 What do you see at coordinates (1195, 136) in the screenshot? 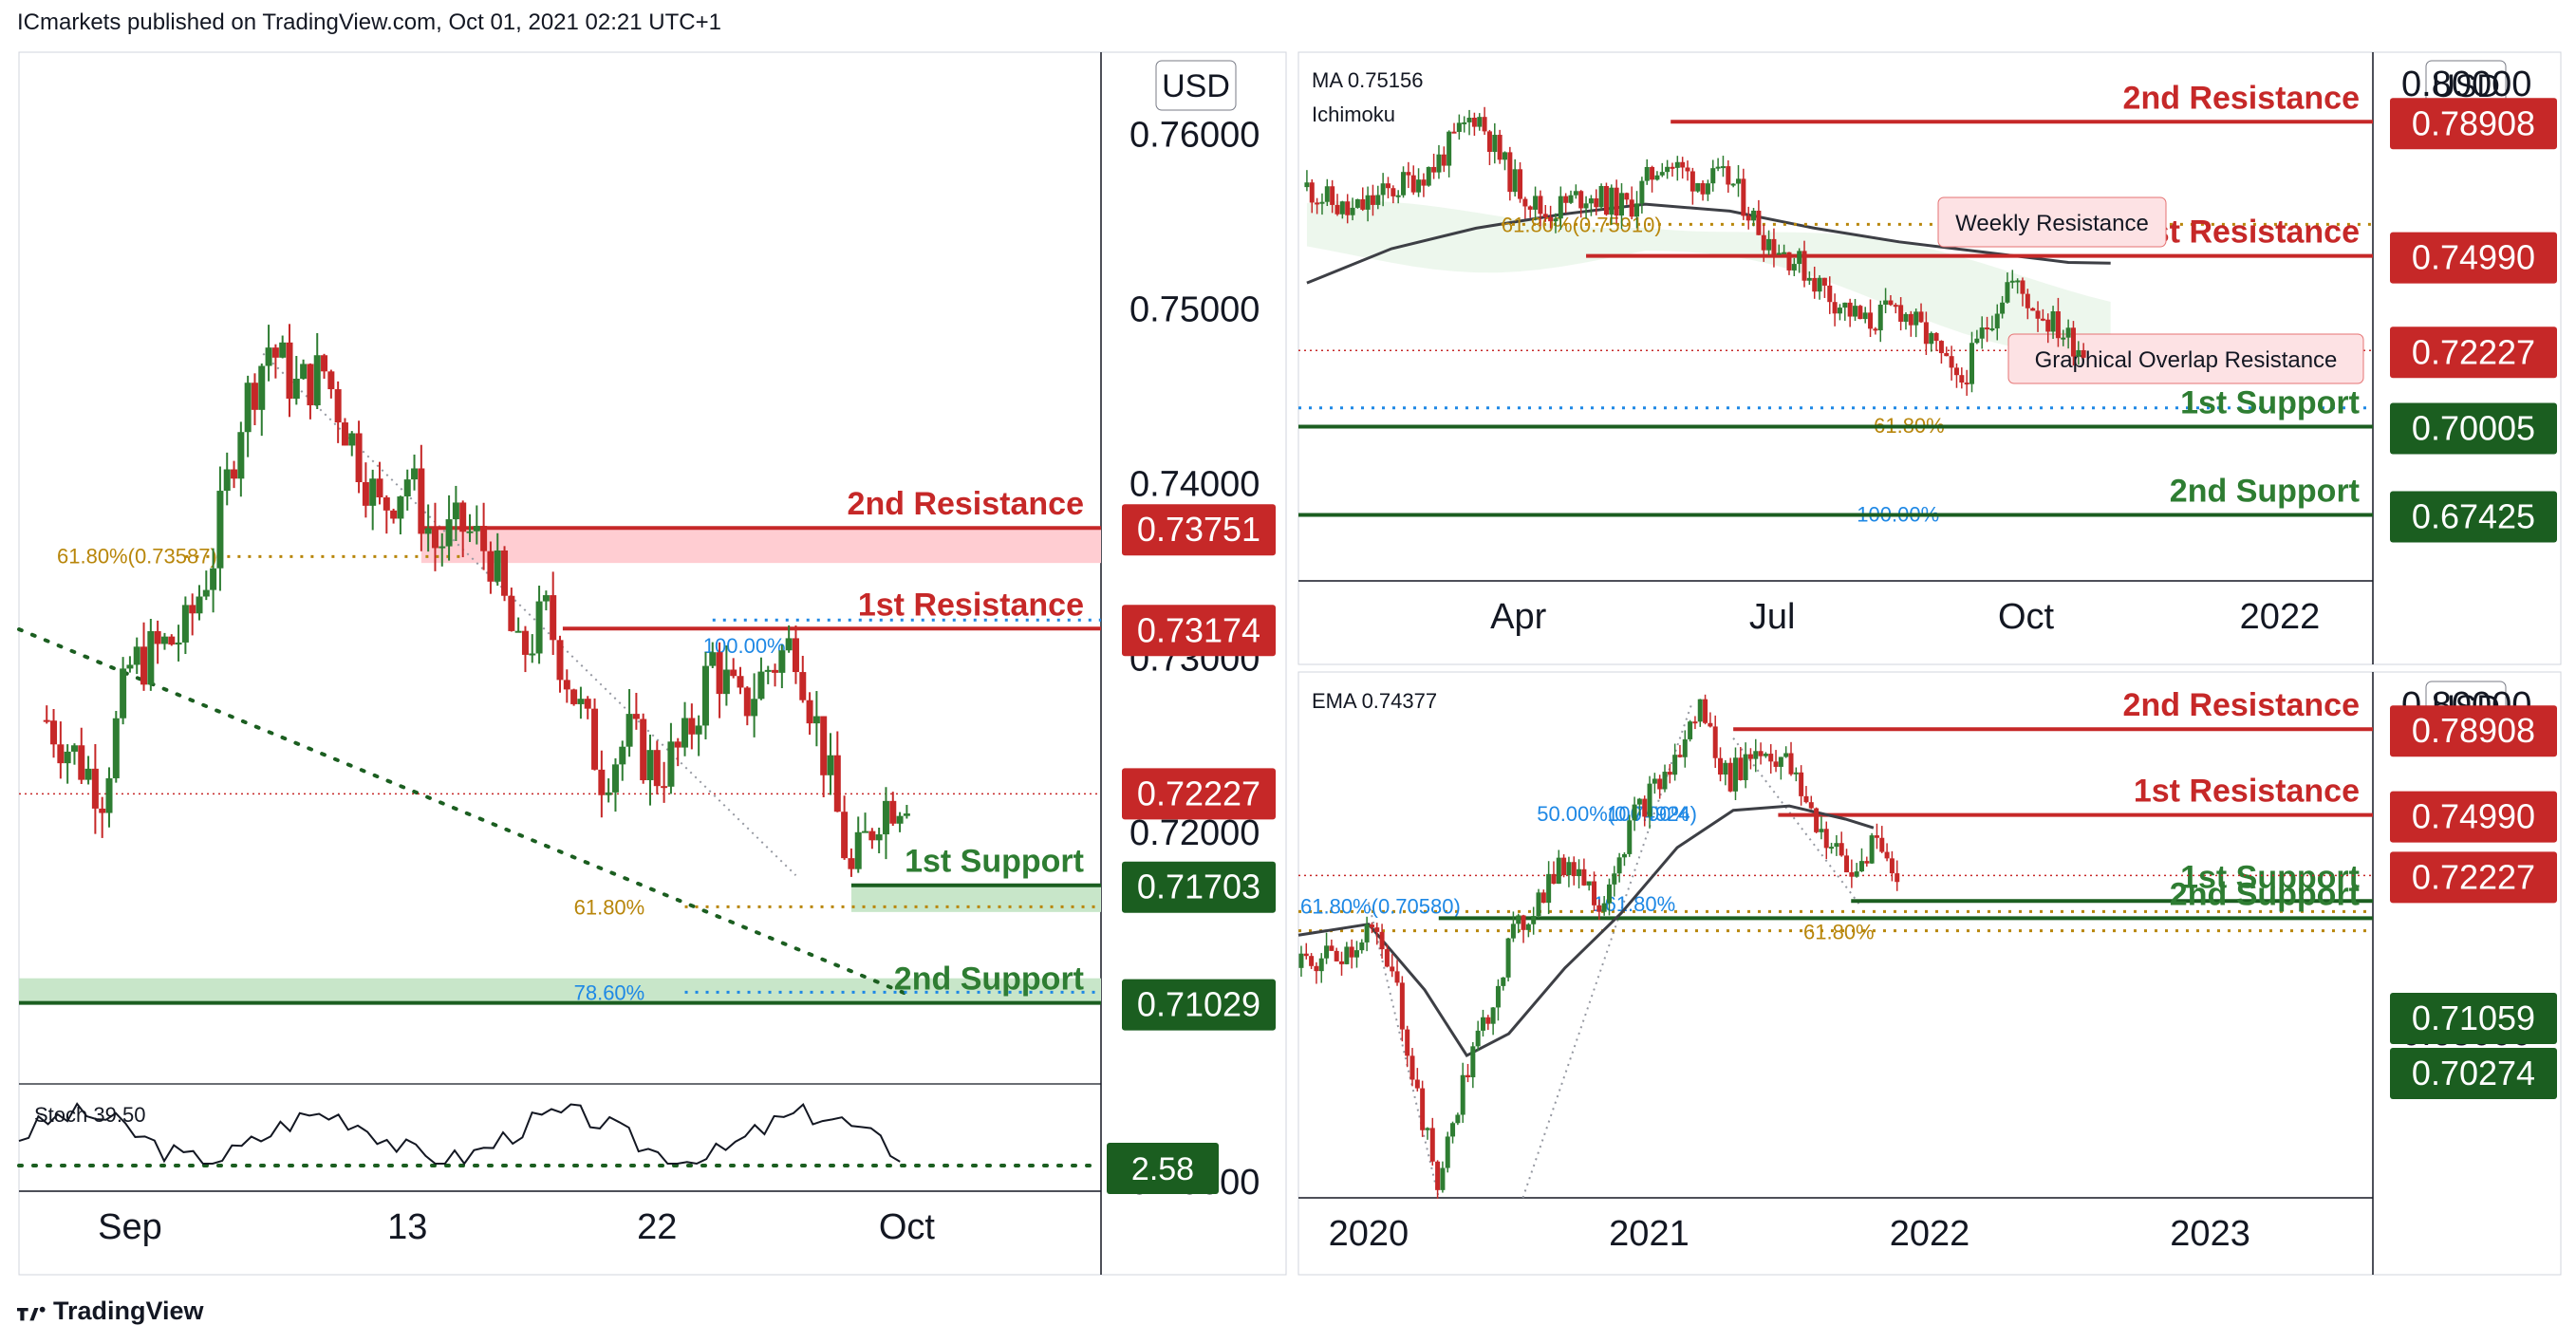
I see `left-y-tick-label: 0.76000` at bounding box center [1195, 136].